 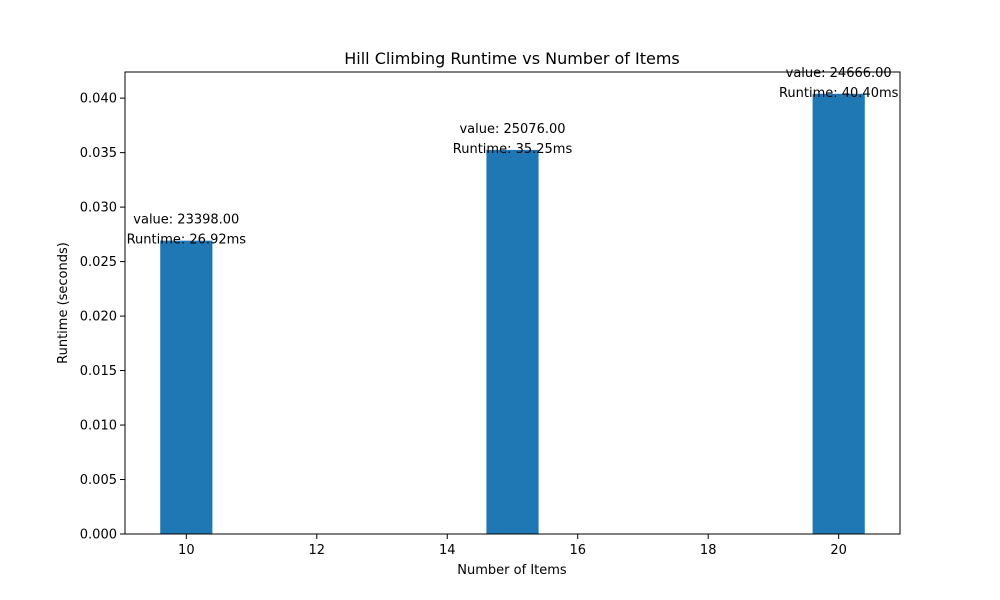 What do you see at coordinates (513, 149) in the screenshot?
I see `bar-data-label: Runtime: 35.25ms` at bounding box center [513, 149].